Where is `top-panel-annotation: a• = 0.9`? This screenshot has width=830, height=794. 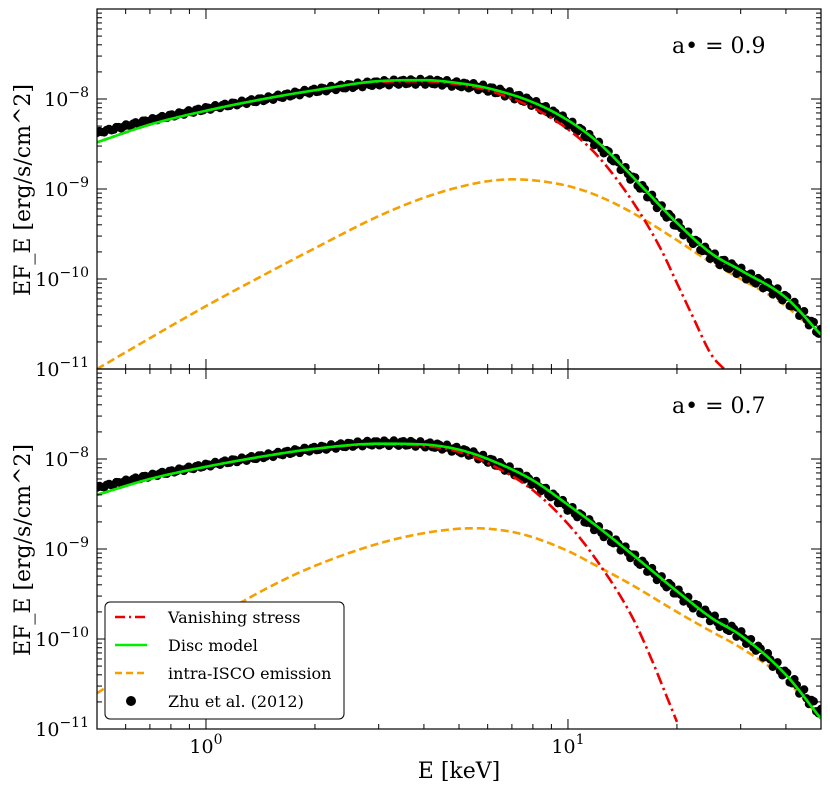
top-panel-annotation: a• = 0.9 is located at coordinates (719, 46).